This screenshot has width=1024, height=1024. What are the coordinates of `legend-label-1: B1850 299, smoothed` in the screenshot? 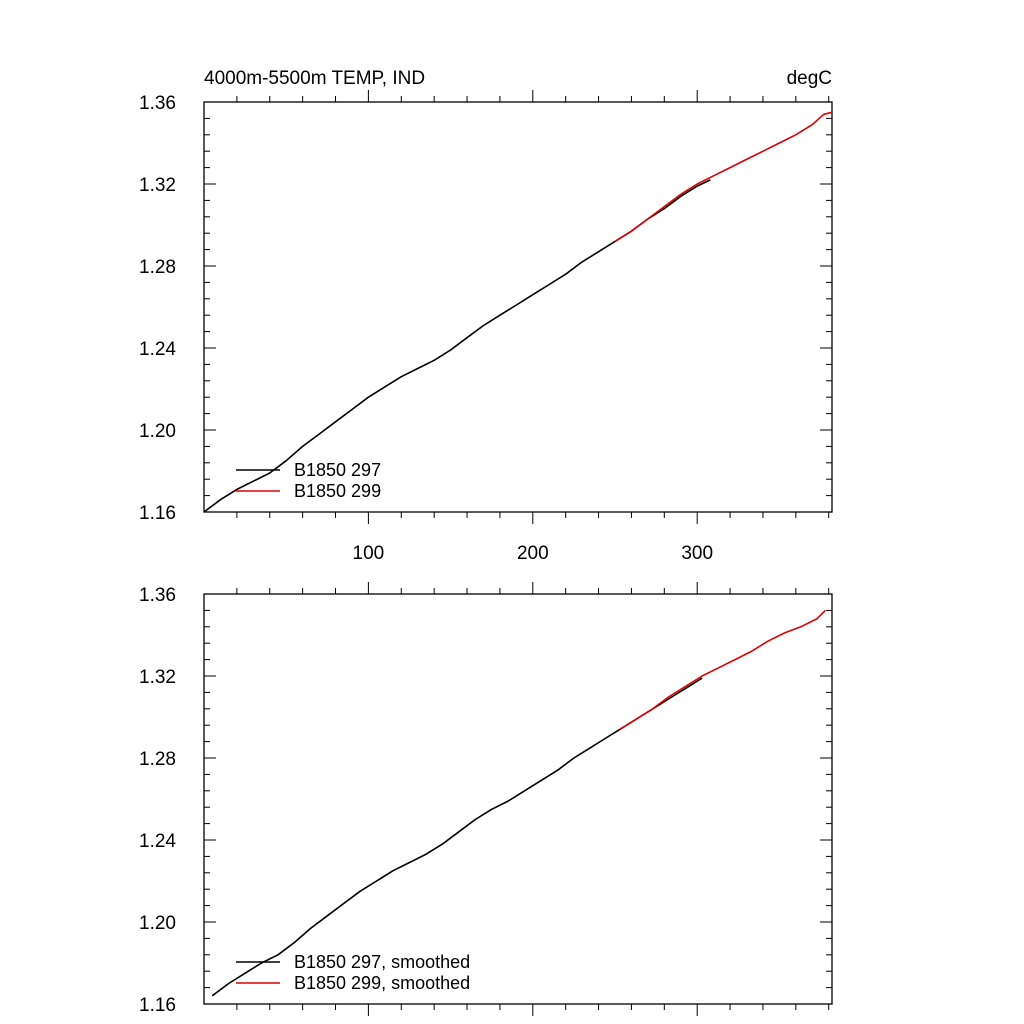 It's located at (382, 983).